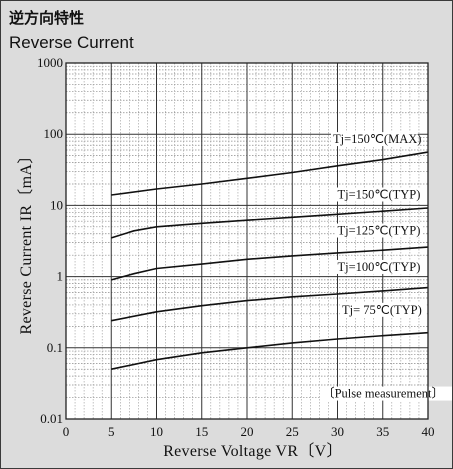 The height and width of the screenshot is (469, 453). Describe the element at coordinates (201, 431) in the screenshot. I see `x-tick-label: 15` at that location.